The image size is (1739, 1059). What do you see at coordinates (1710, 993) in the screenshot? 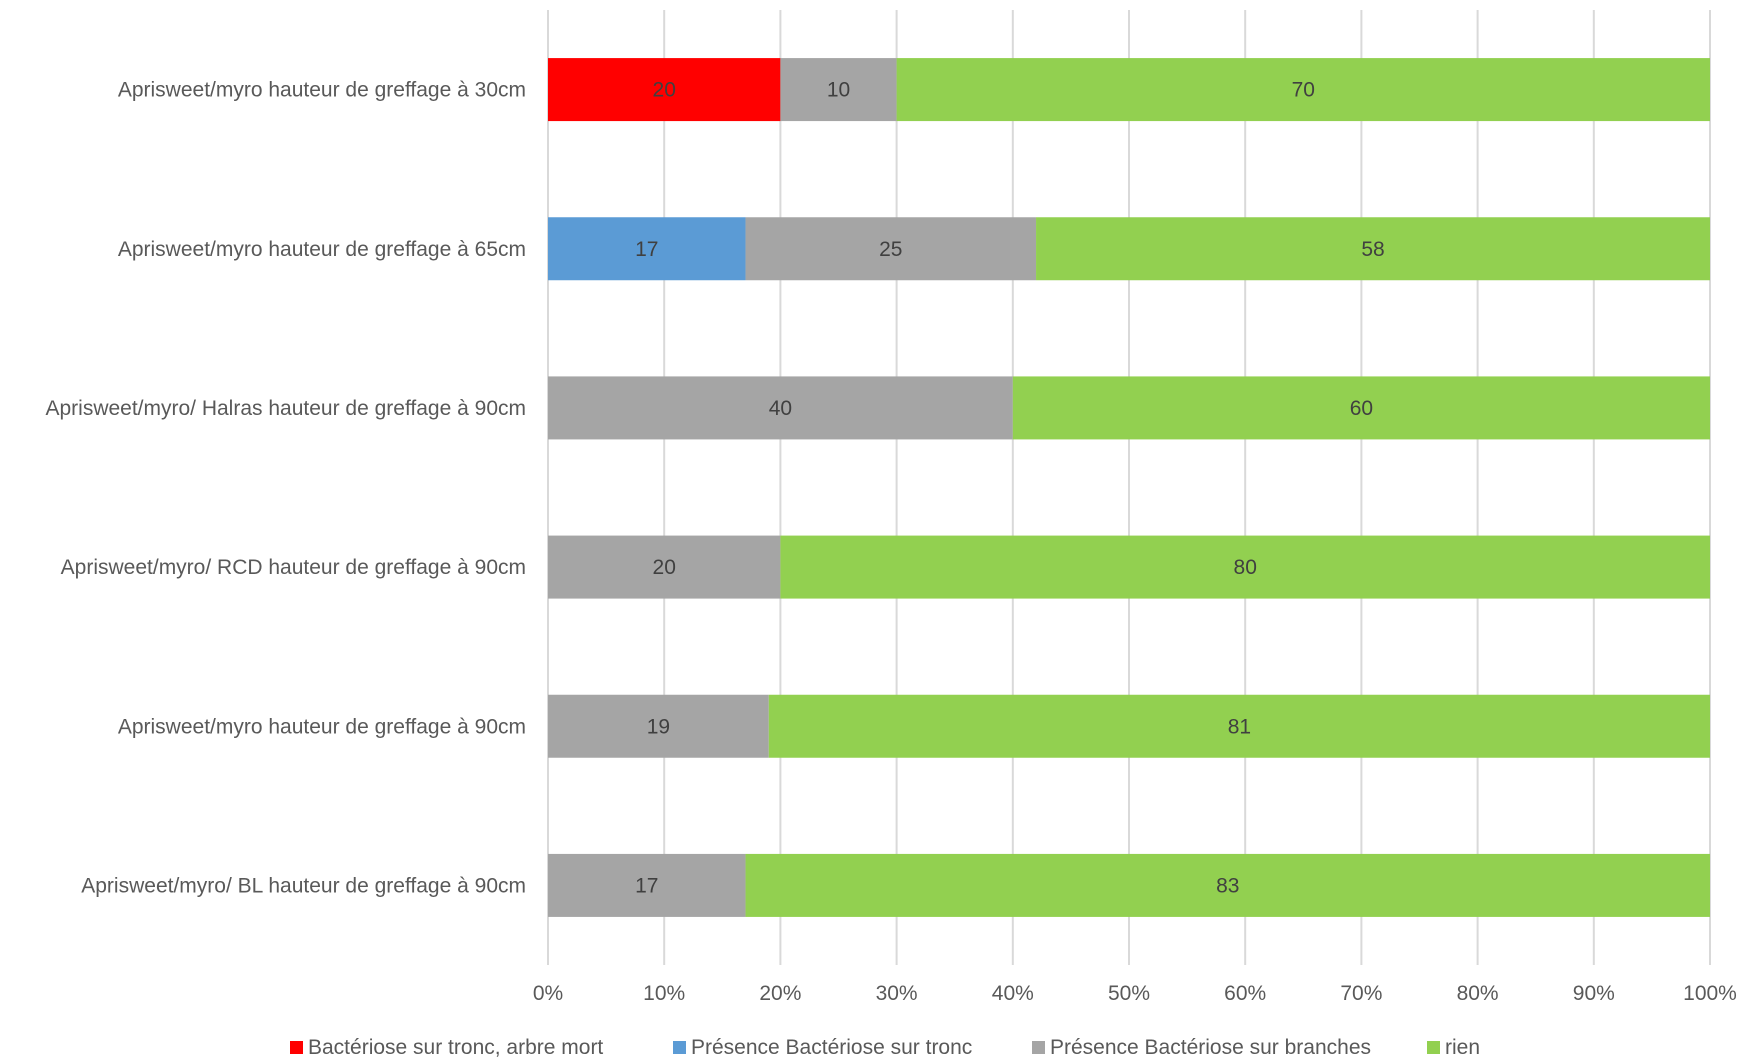
I see `x-tick-label: 100%` at bounding box center [1710, 993].